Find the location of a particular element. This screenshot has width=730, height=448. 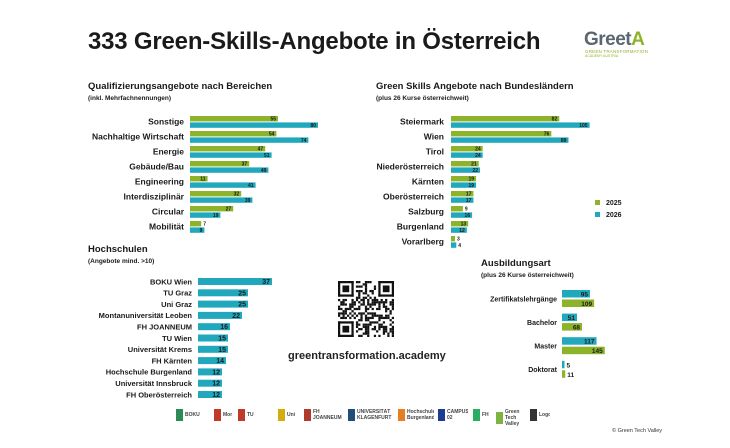

category-label: Sonstige is located at coordinates (166, 122).